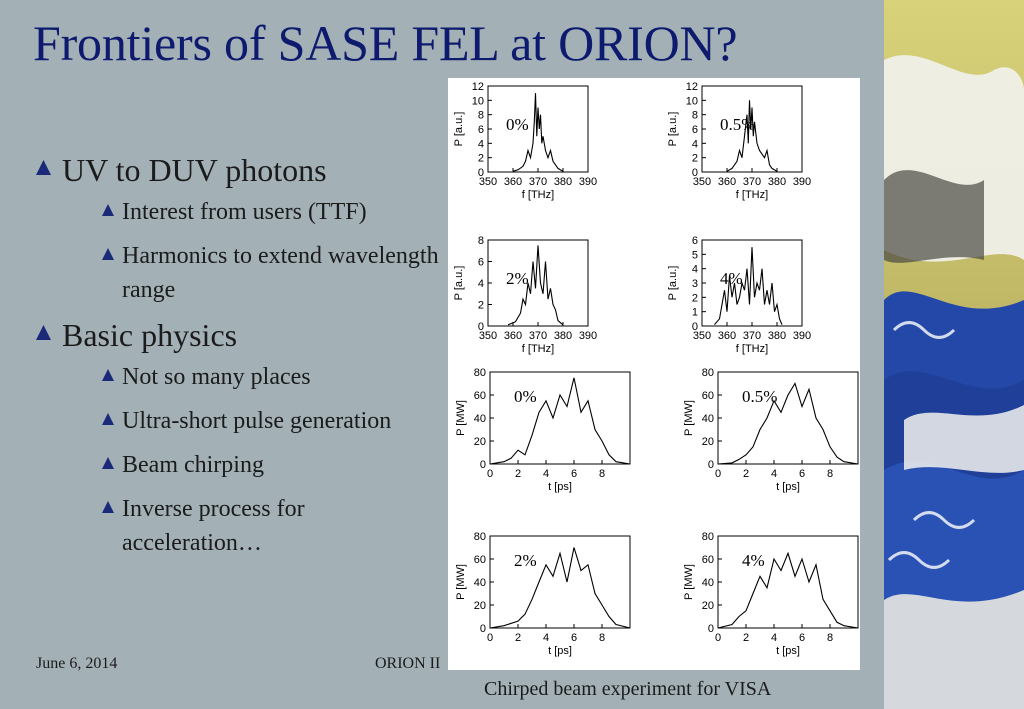  What do you see at coordinates (478, 87) in the screenshot?
I see `y-tick-label: 12` at bounding box center [478, 87].